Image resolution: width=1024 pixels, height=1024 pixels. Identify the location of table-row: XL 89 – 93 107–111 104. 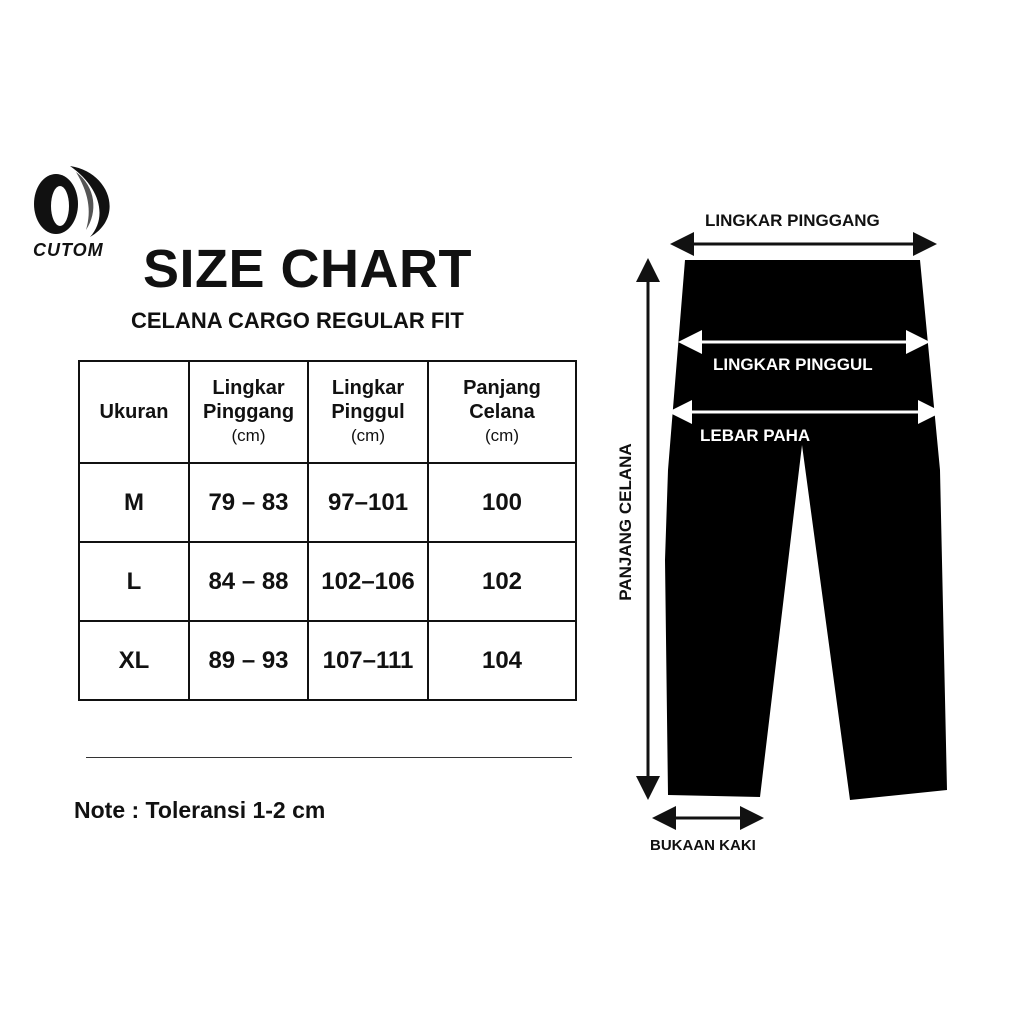
(327, 660).